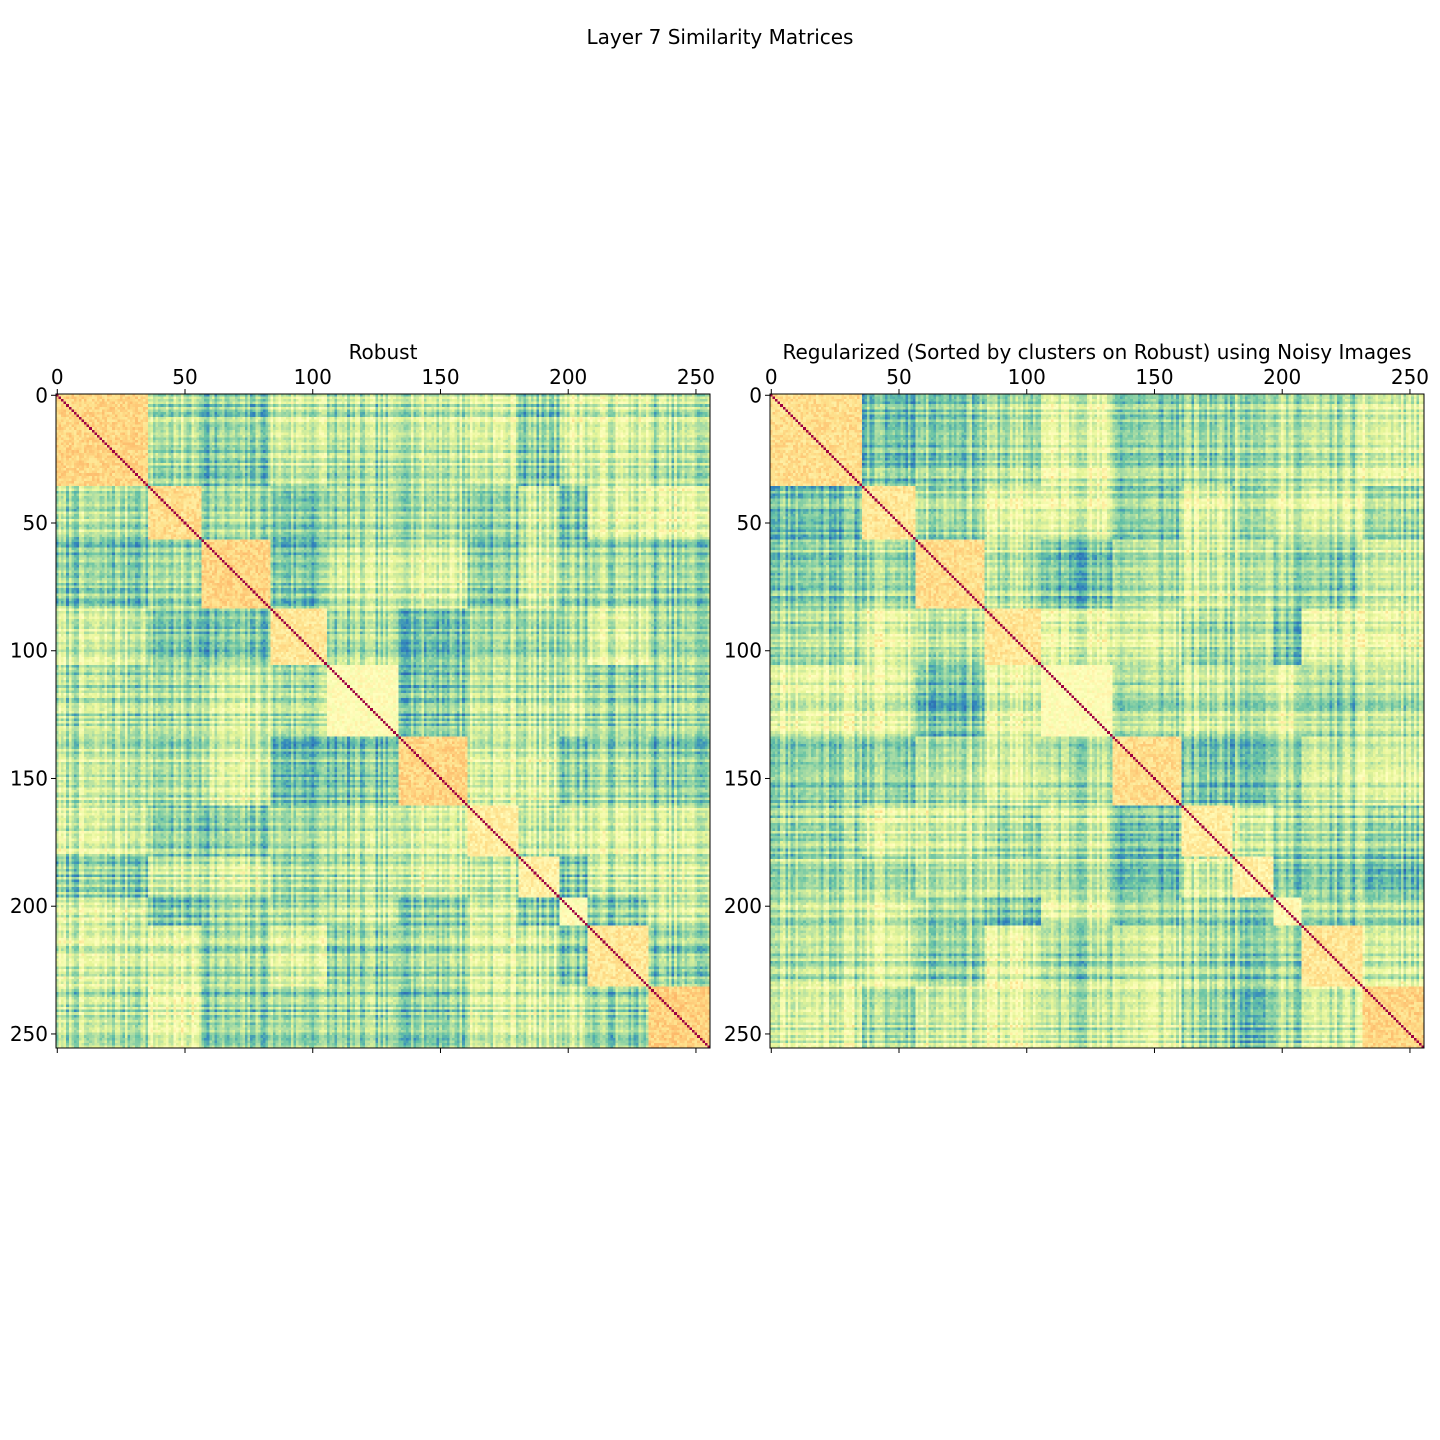 This screenshot has width=1440, height=1440. Describe the element at coordinates (720, 37) in the screenshot. I see `figure-title: Layer 7 Similarity Matrices` at that location.